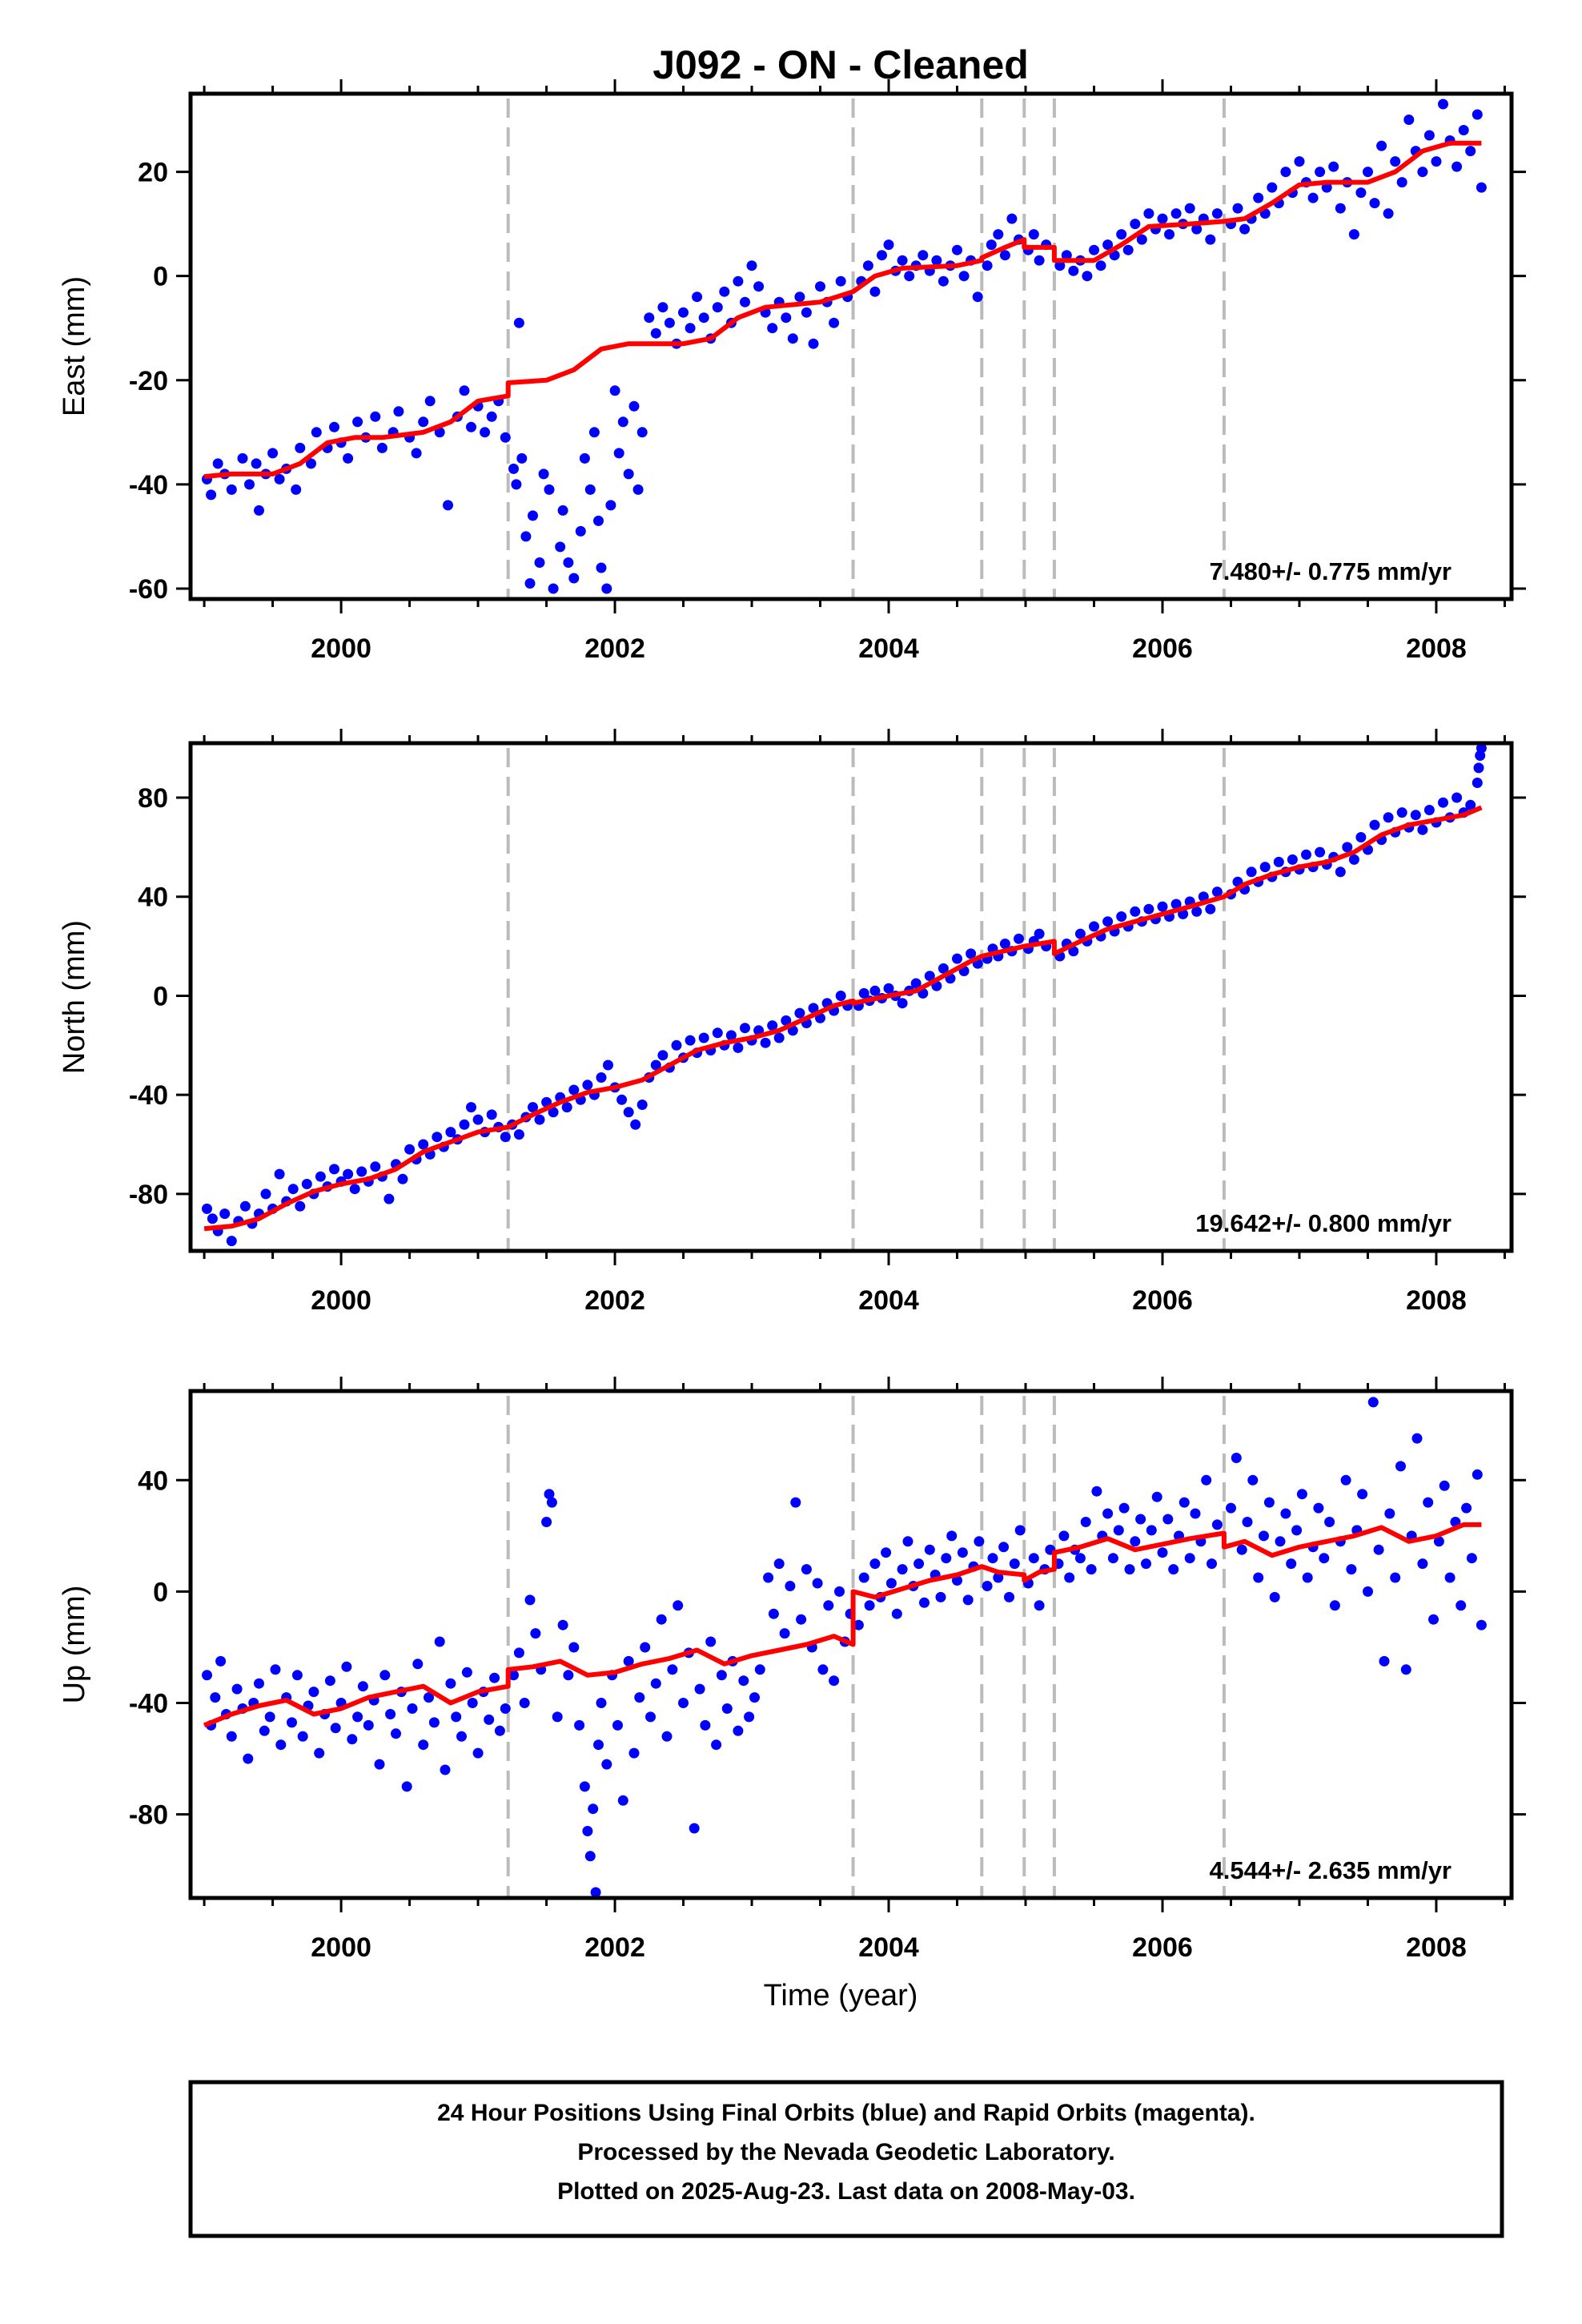  Describe the element at coordinates (615, 648) in the screenshot. I see `x-tick-label: 2002` at that location.